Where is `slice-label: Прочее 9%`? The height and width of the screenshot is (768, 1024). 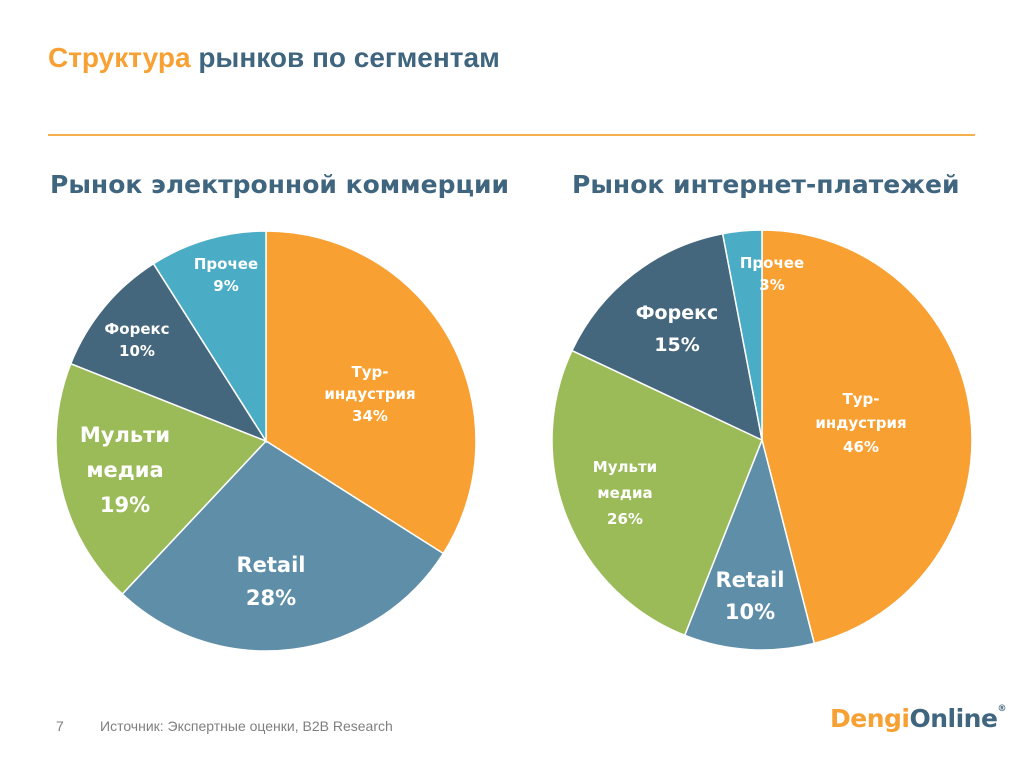 slice-label: Прочее 9% is located at coordinates (226, 275).